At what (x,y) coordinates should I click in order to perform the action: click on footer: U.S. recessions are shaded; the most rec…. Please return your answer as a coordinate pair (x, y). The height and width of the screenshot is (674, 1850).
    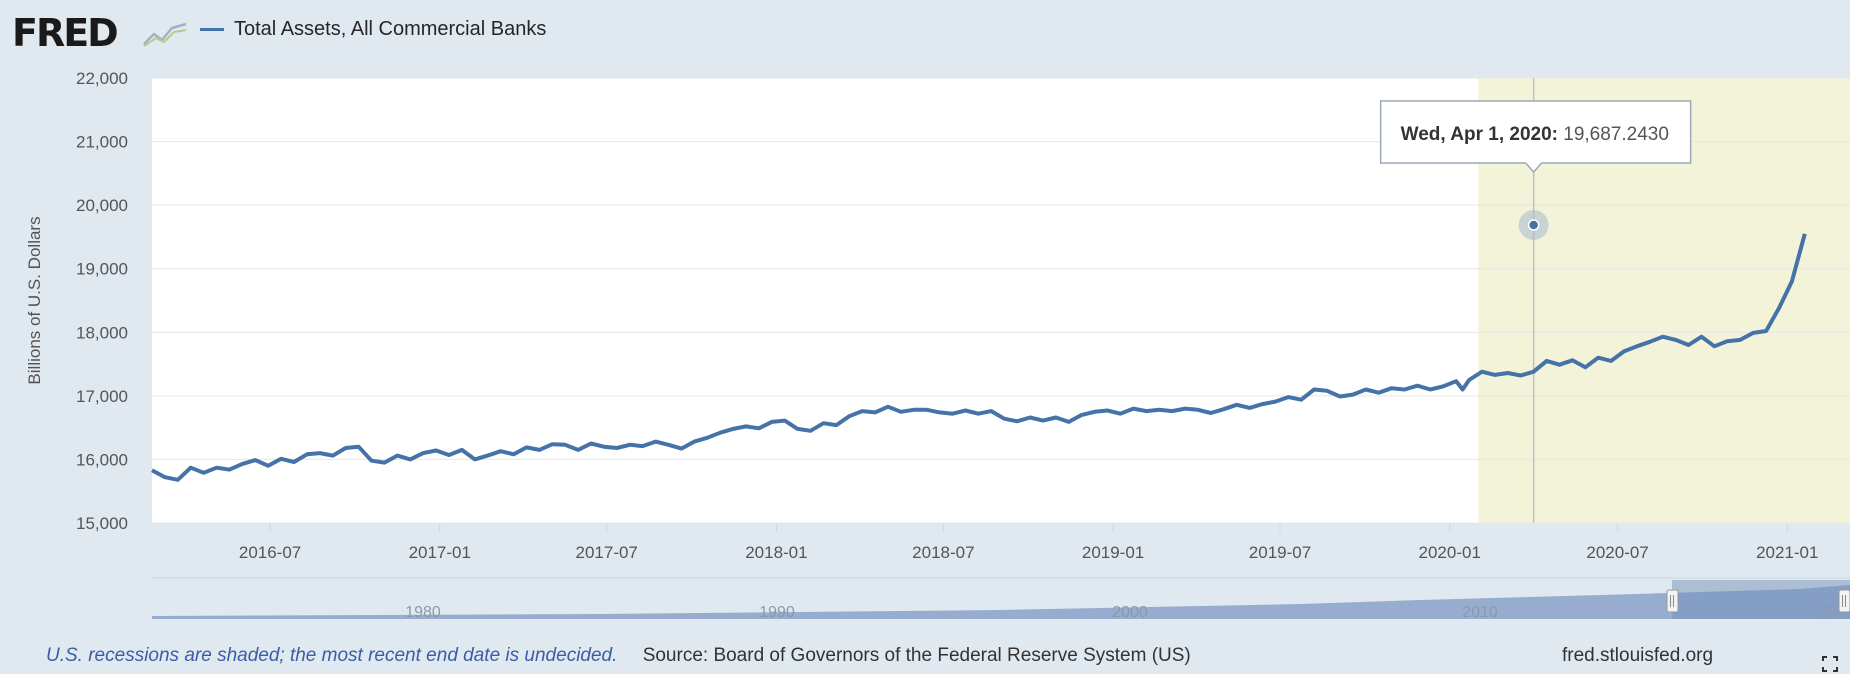
    Looking at the image, I should click on (618, 656).